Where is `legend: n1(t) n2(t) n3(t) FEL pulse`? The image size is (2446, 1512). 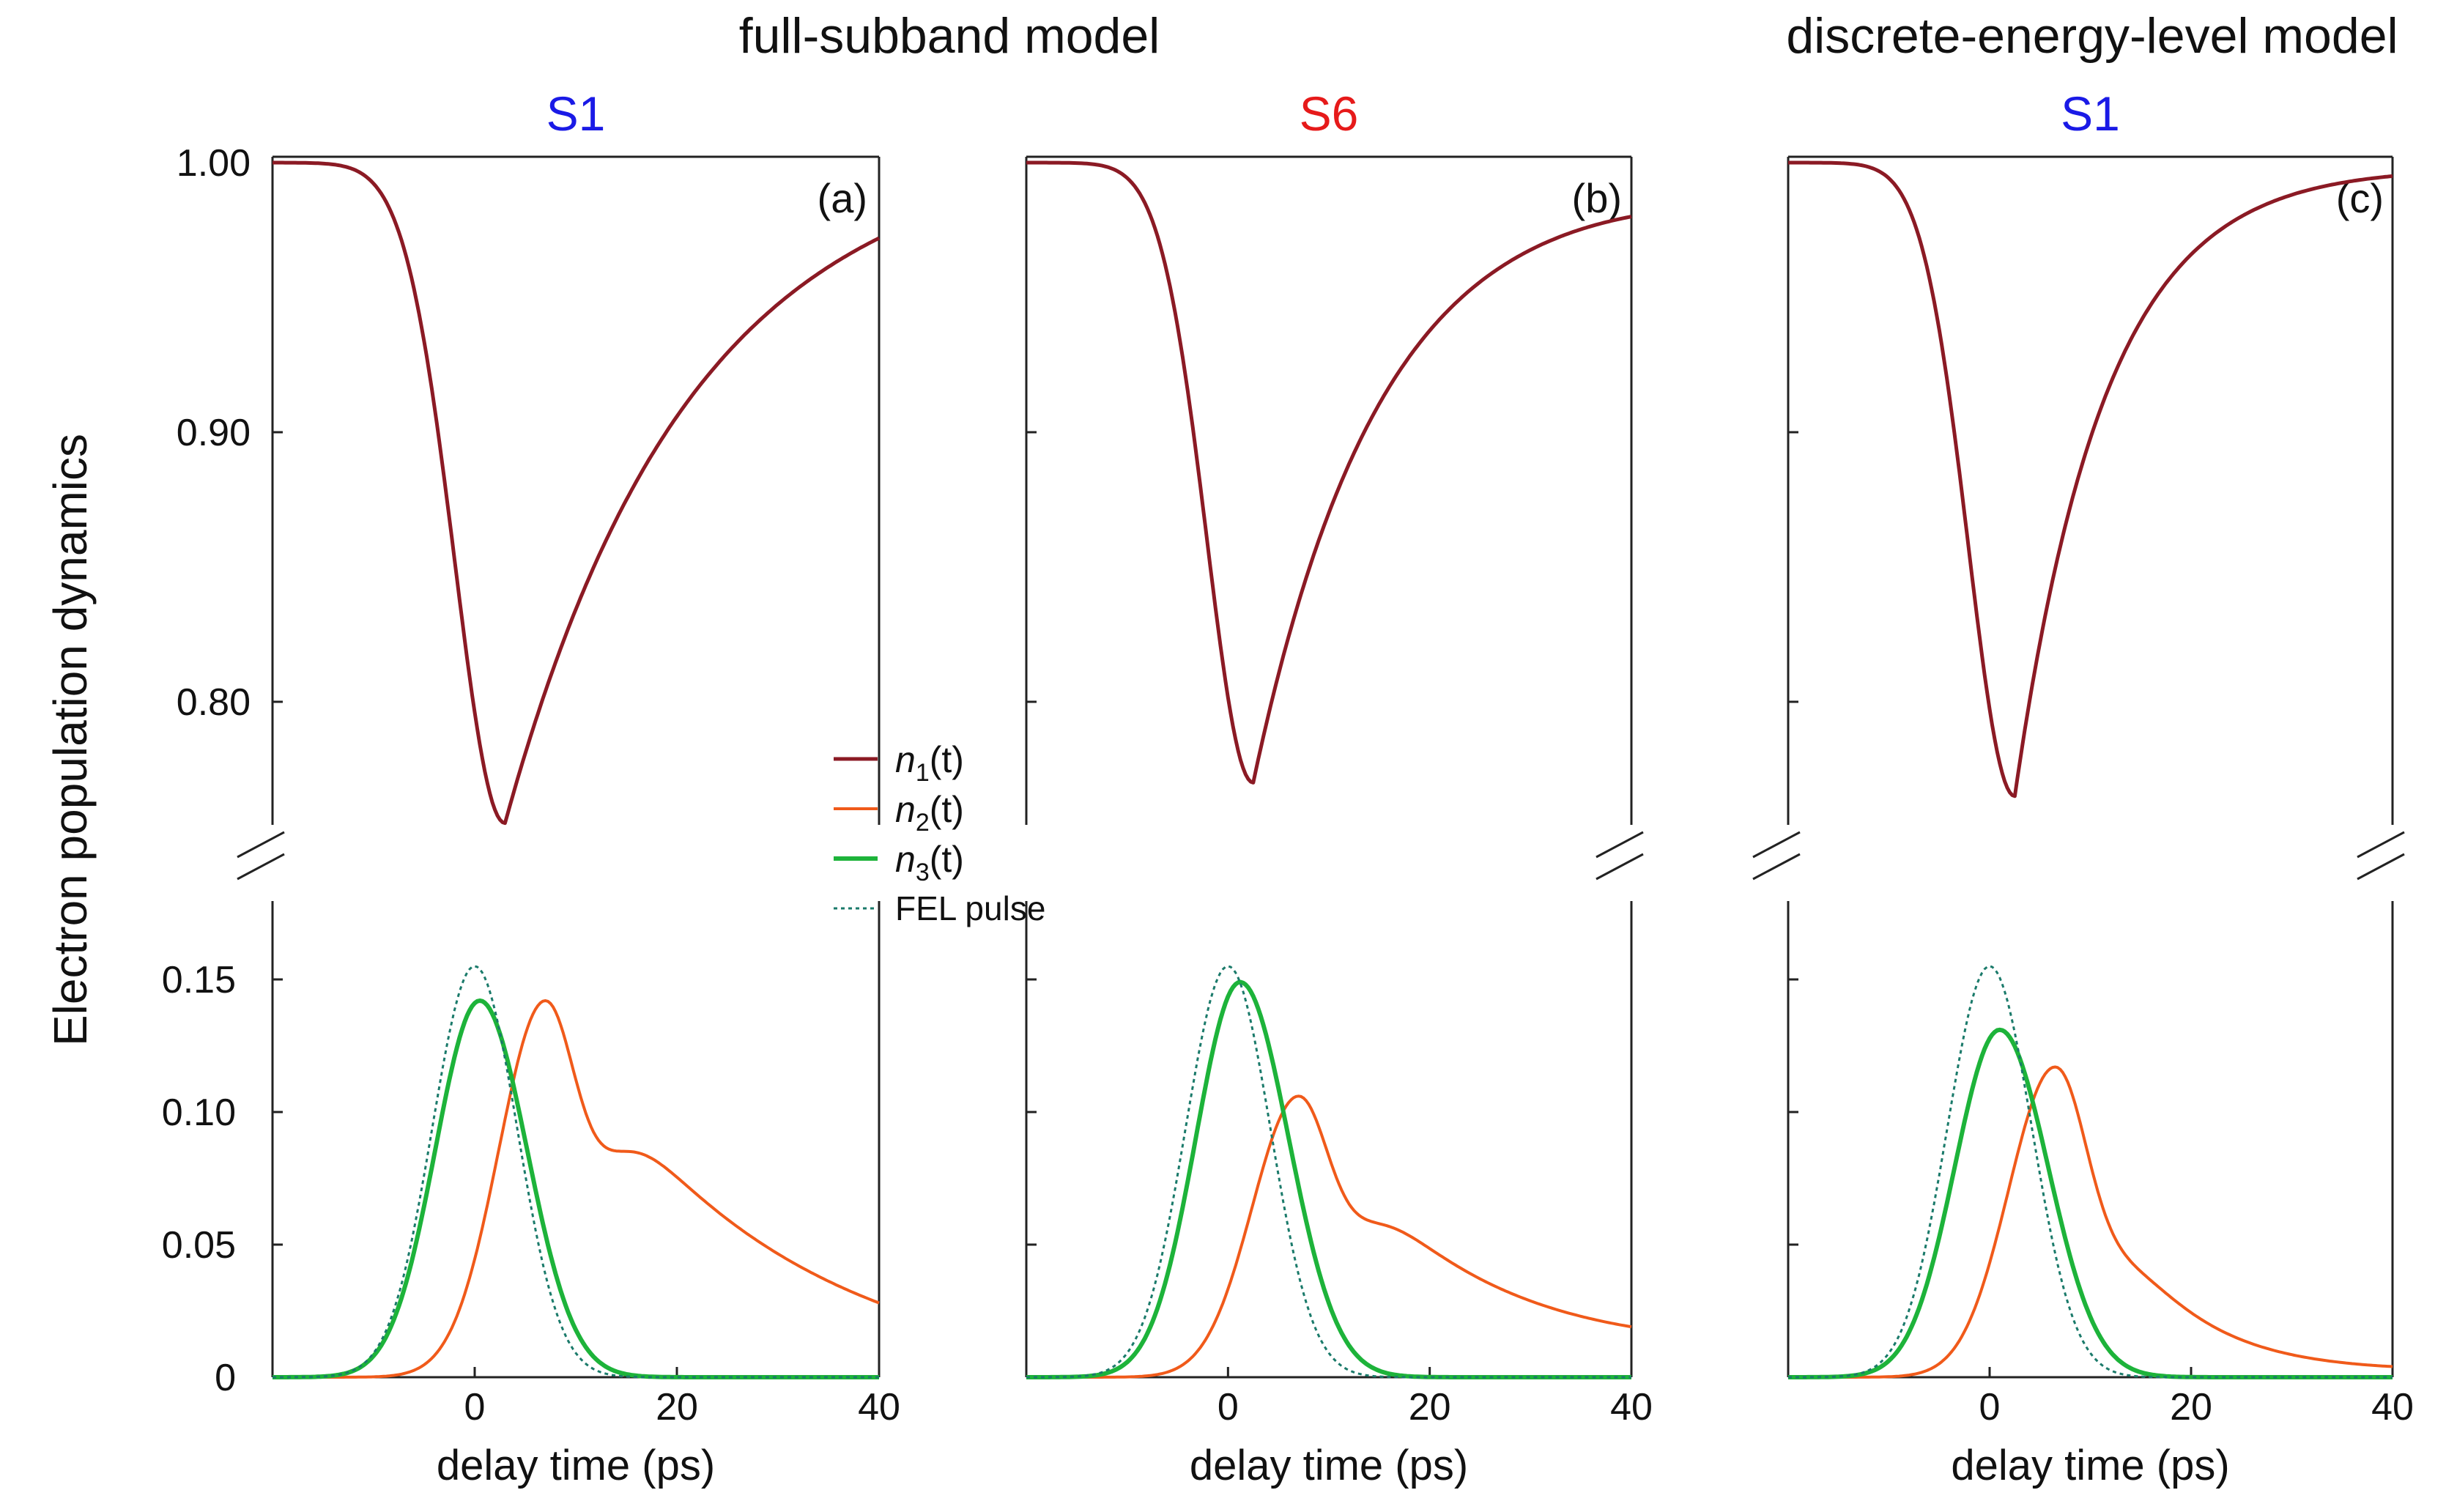
legend: n1(t) n2(t) n3(t) FEL pulse is located at coordinates (939, 833).